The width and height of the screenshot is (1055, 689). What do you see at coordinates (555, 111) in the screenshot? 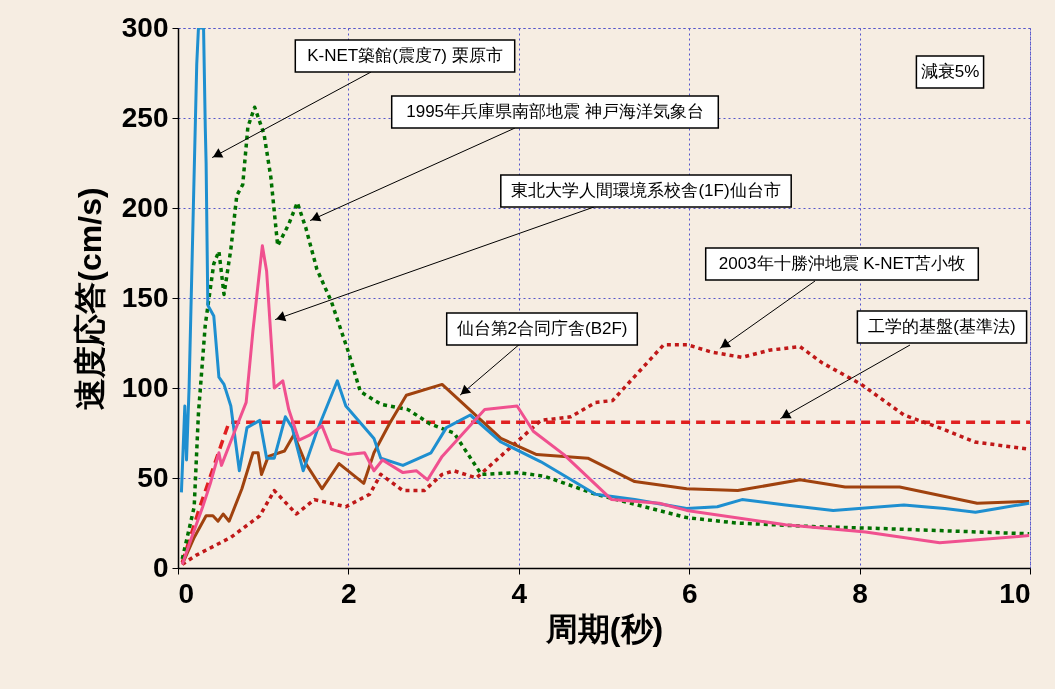
I see `annotation: 1995年兵庫県南部地震 神戸海洋気象台` at bounding box center [555, 111].